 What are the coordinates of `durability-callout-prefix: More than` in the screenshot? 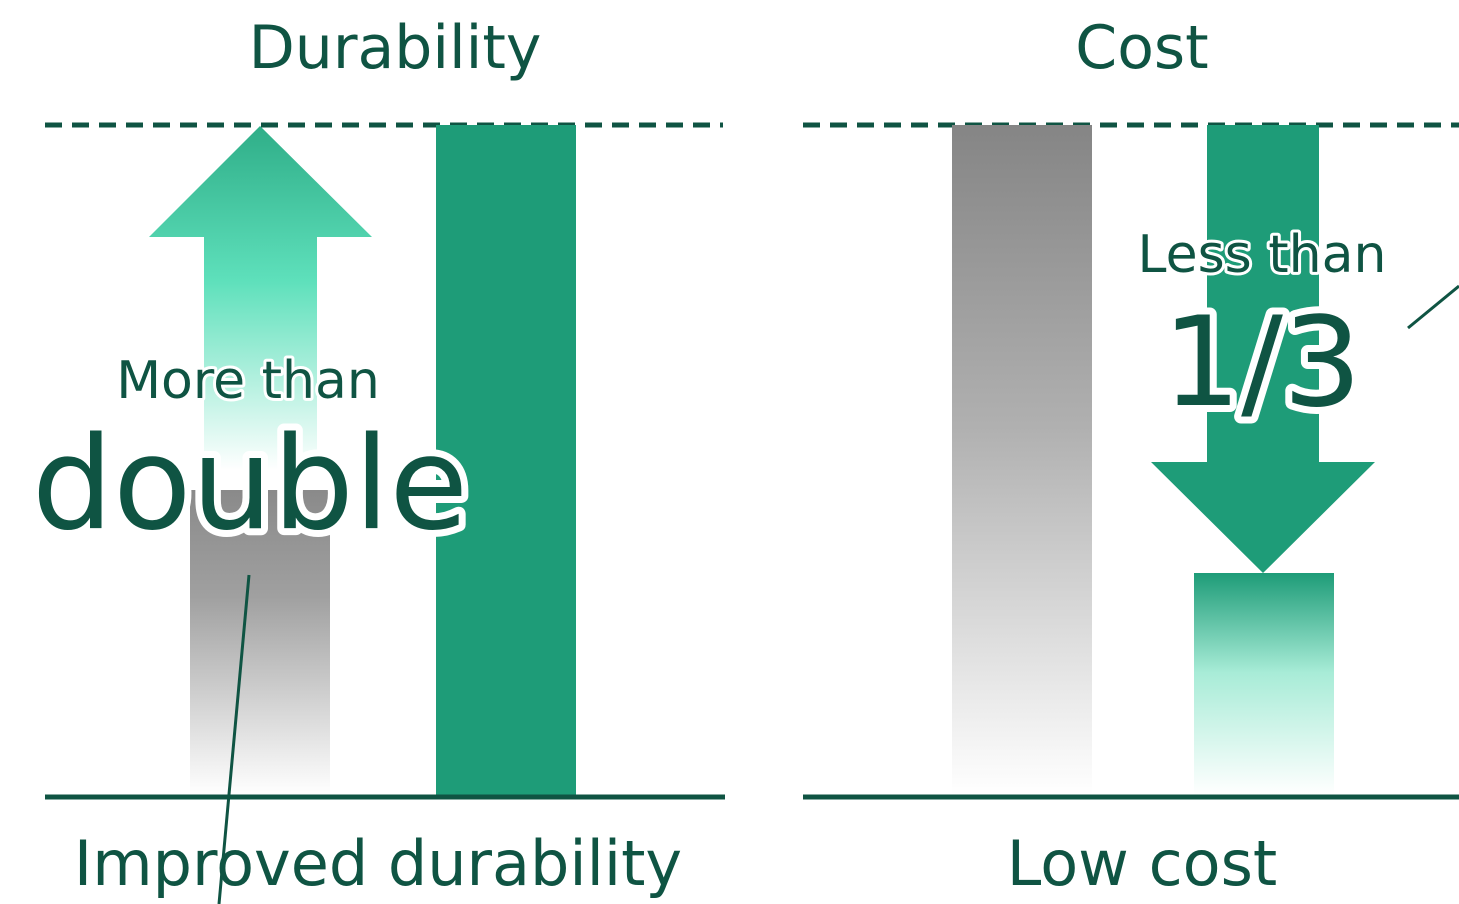 It's located at (248, 381).